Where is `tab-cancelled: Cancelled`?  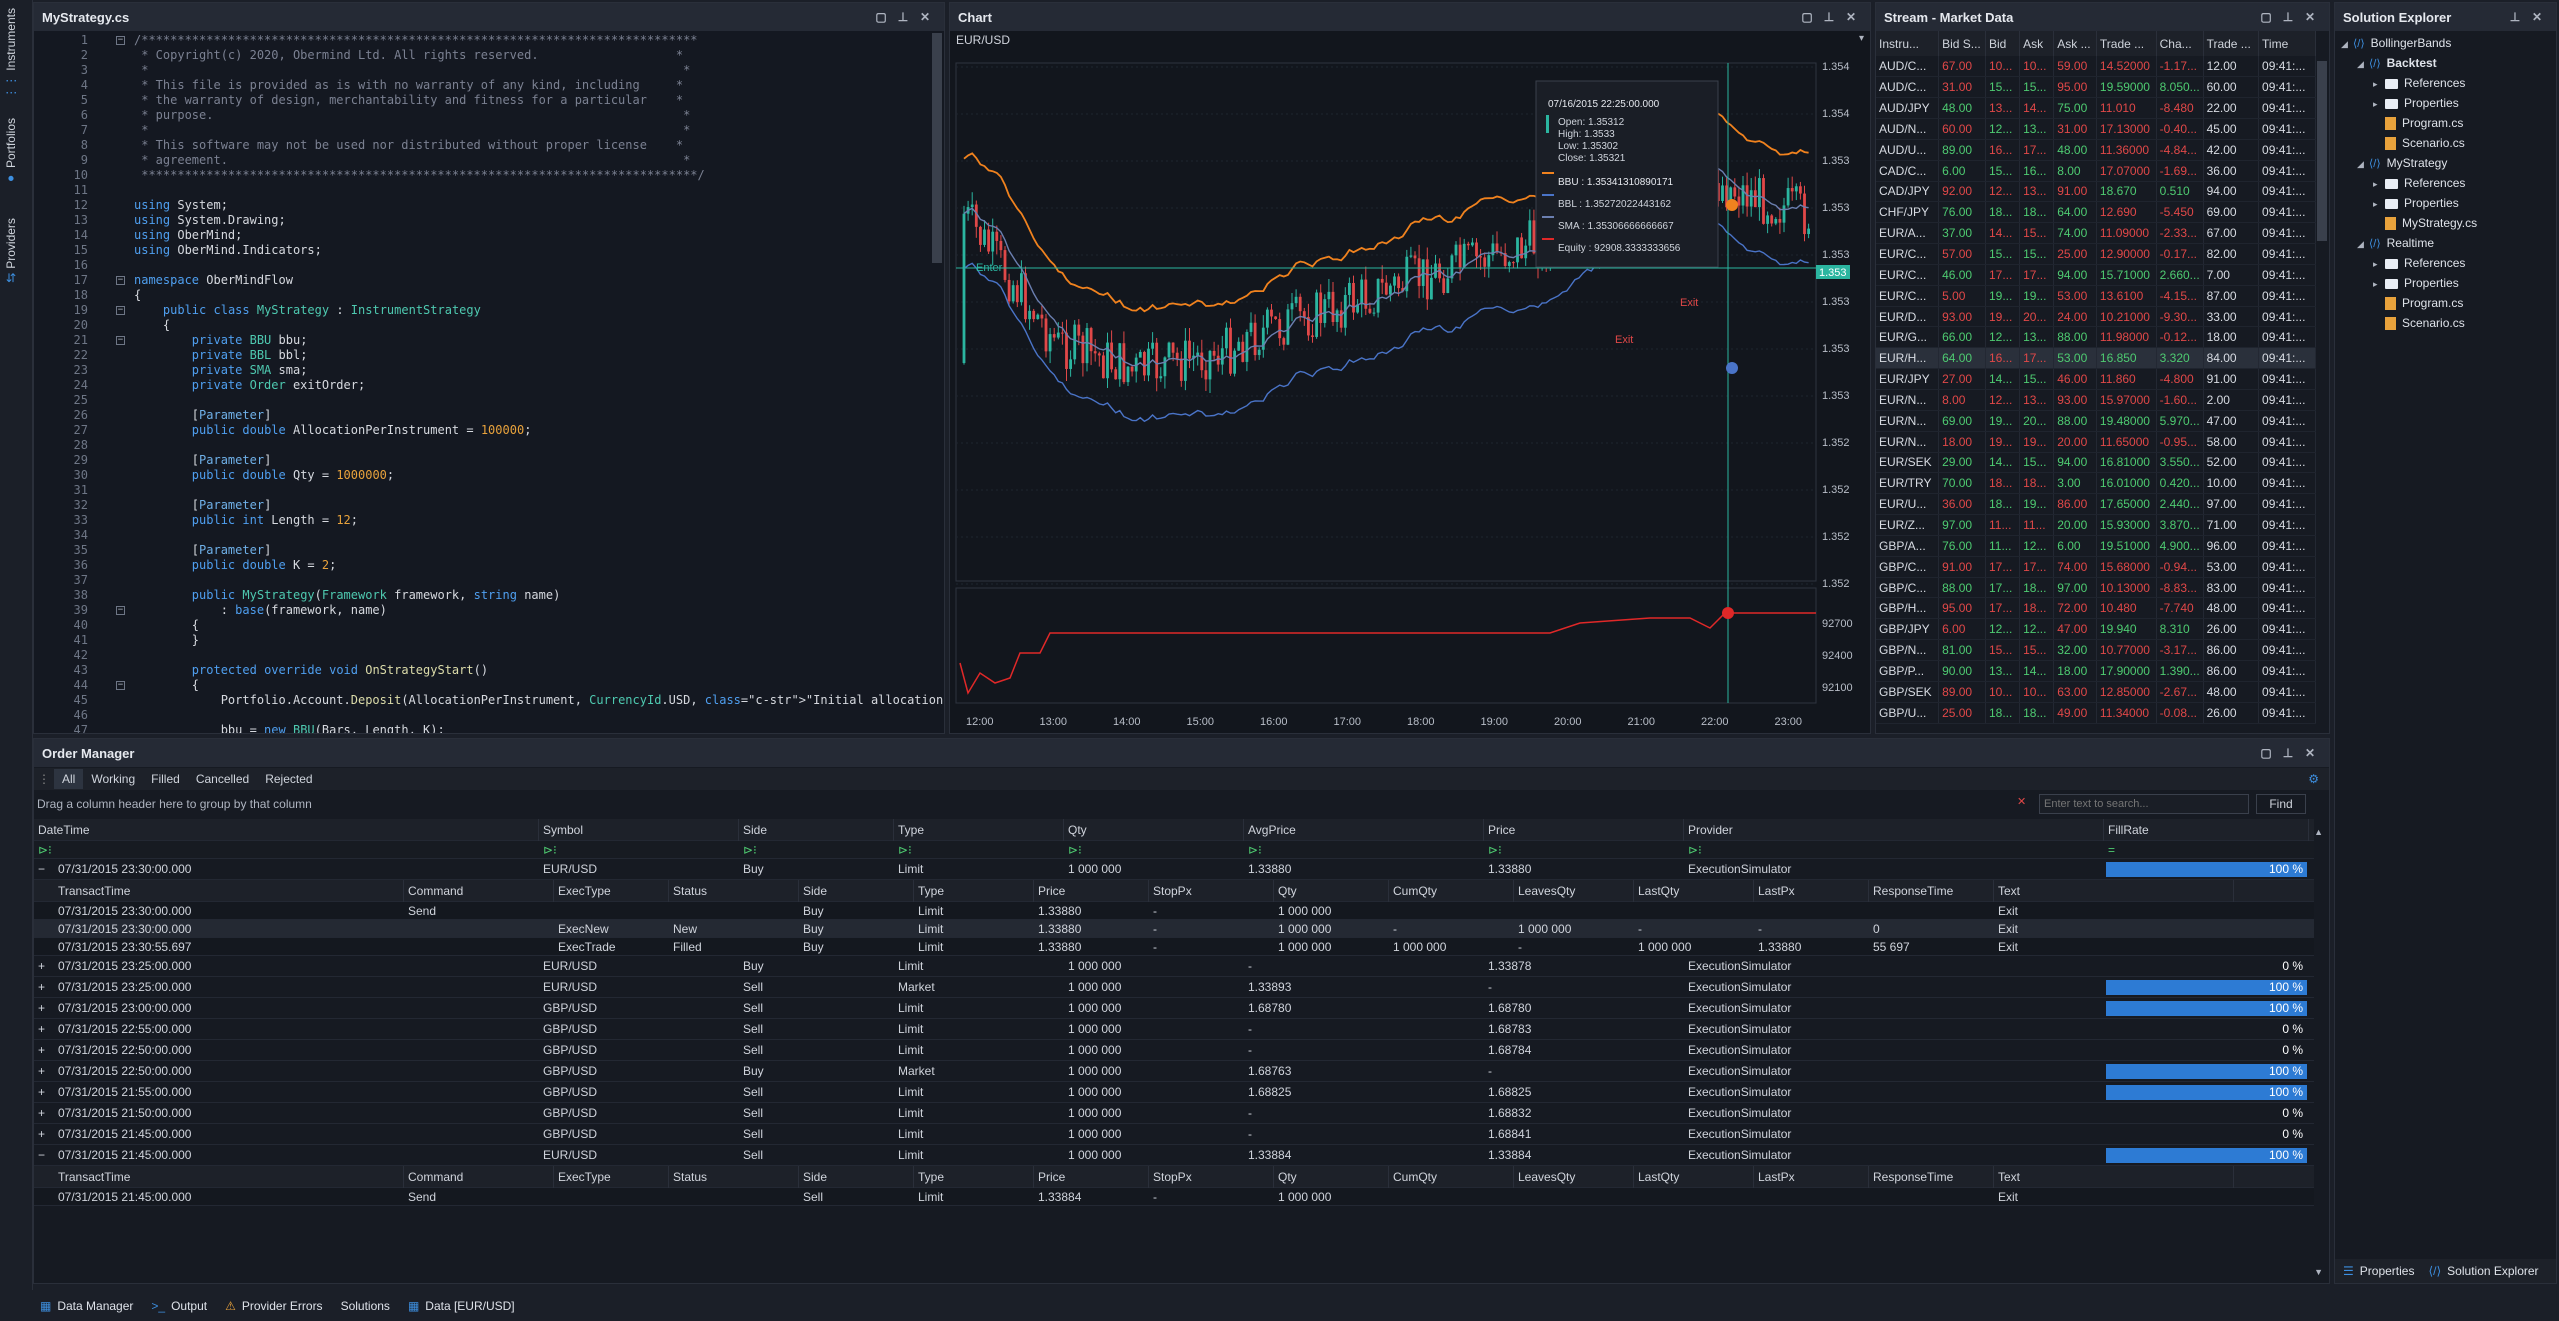
tab-cancelled: Cancelled is located at coordinates (222, 779).